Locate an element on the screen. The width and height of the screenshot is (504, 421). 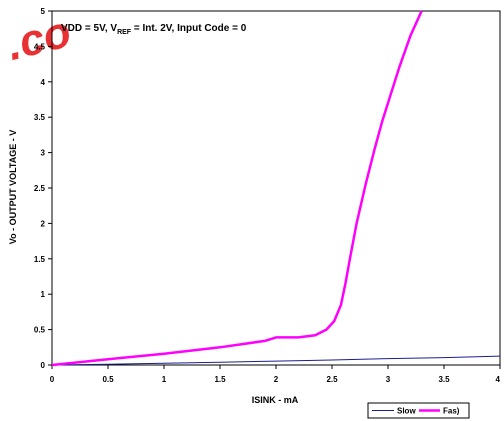
annotation-part1: VDD = 5V, V is located at coordinates (89, 28).